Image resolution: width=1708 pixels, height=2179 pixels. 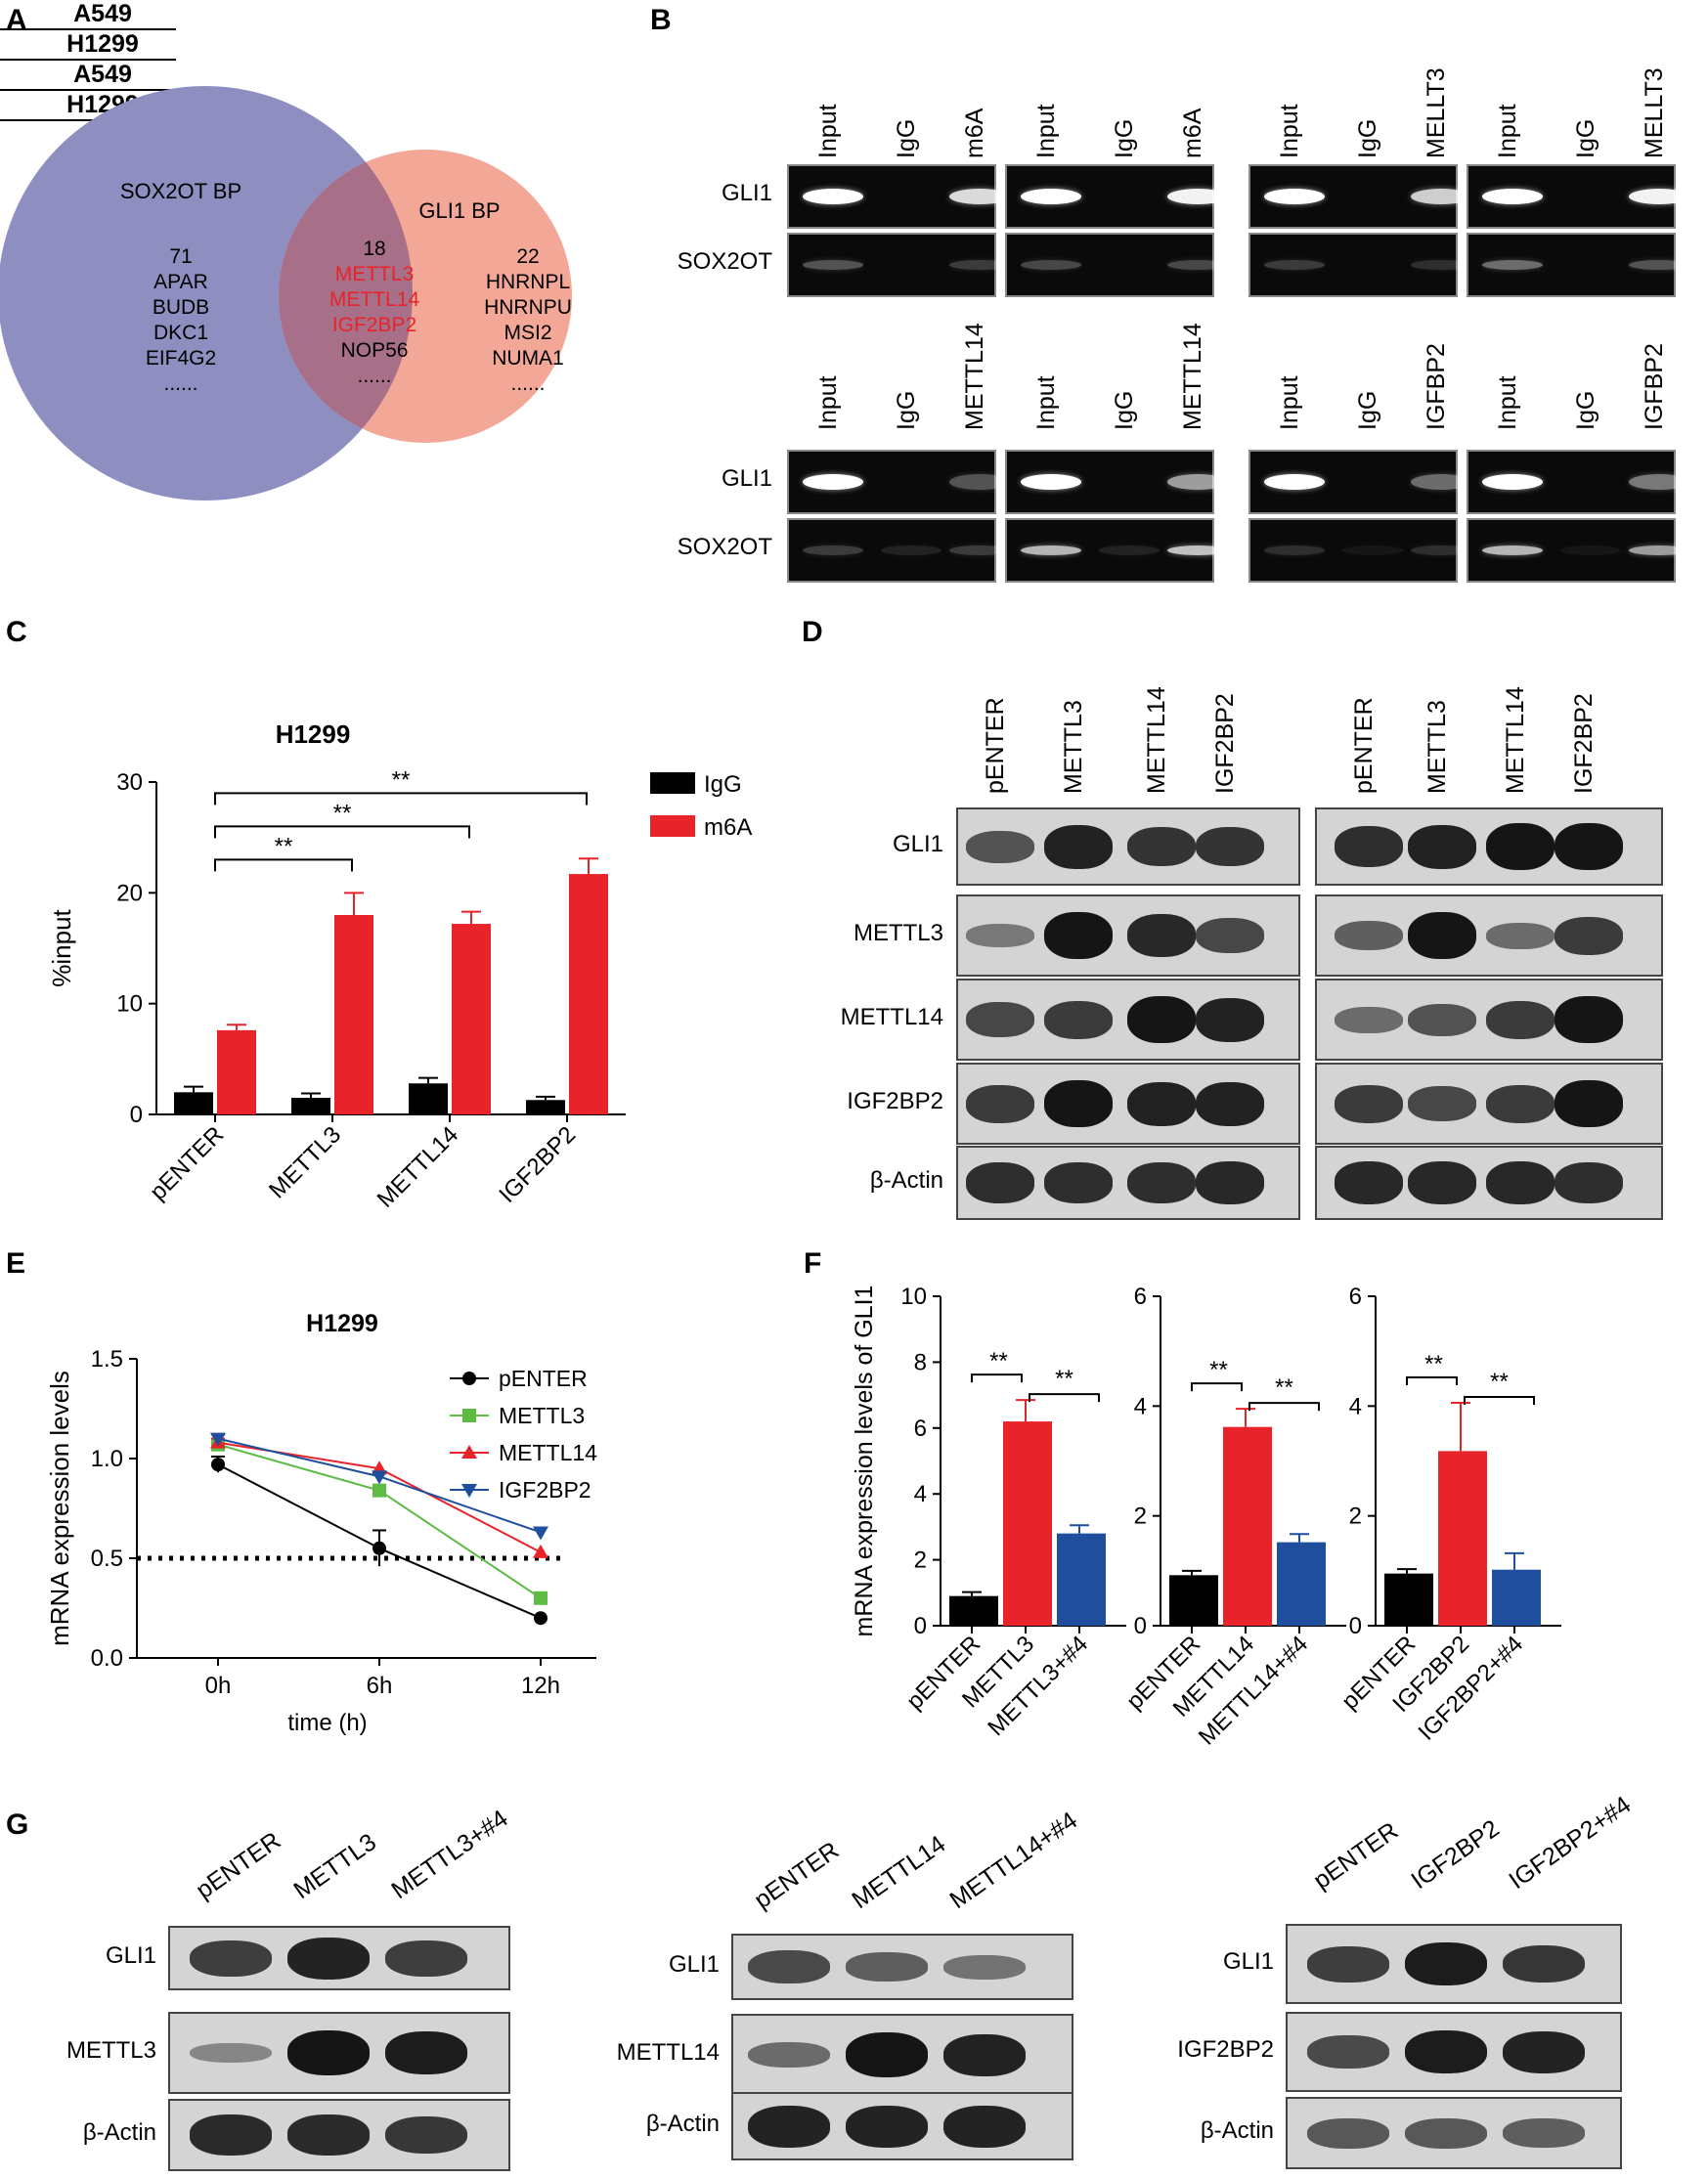 What do you see at coordinates (1013, 1860) in the screenshot?
I see `blot-lane-label: METTL14+#4` at bounding box center [1013, 1860].